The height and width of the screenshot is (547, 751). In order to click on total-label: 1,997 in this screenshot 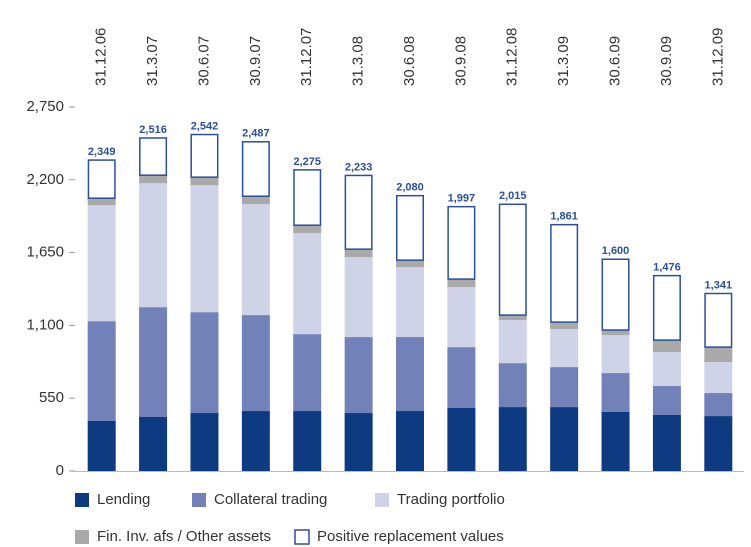, I will do `click(462, 199)`.